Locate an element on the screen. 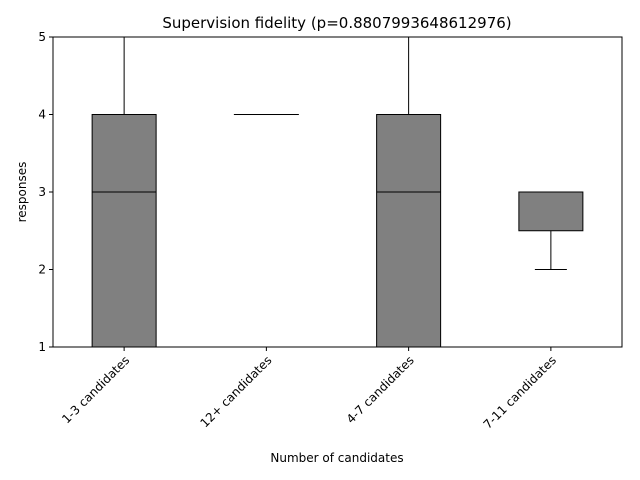 The image size is (640, 480). x-tick-label: 7-11 candidates is located at coordinates (520, 392).